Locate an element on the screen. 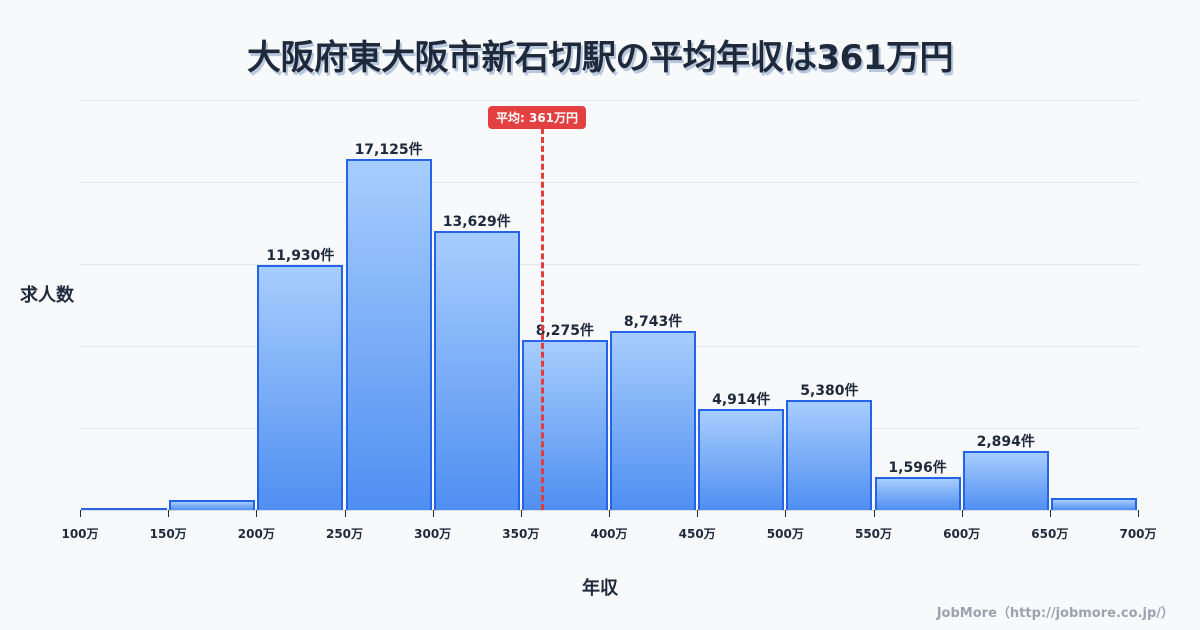  bar-value-label: 8,275件 is located at coordinates (565, 331).